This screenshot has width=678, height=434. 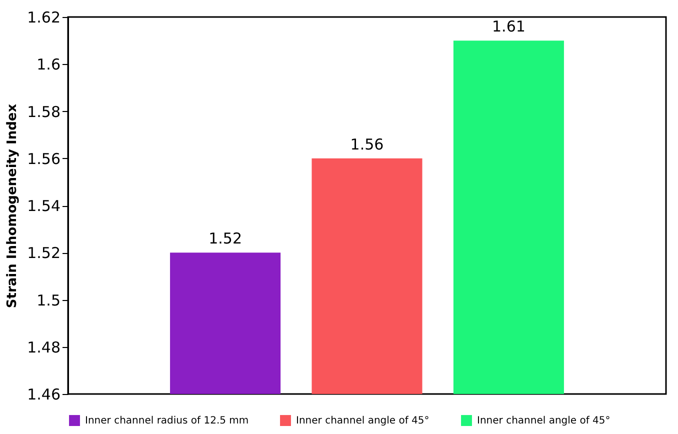 I want to click on data-label: 1.52, so click(x=225, y=239).